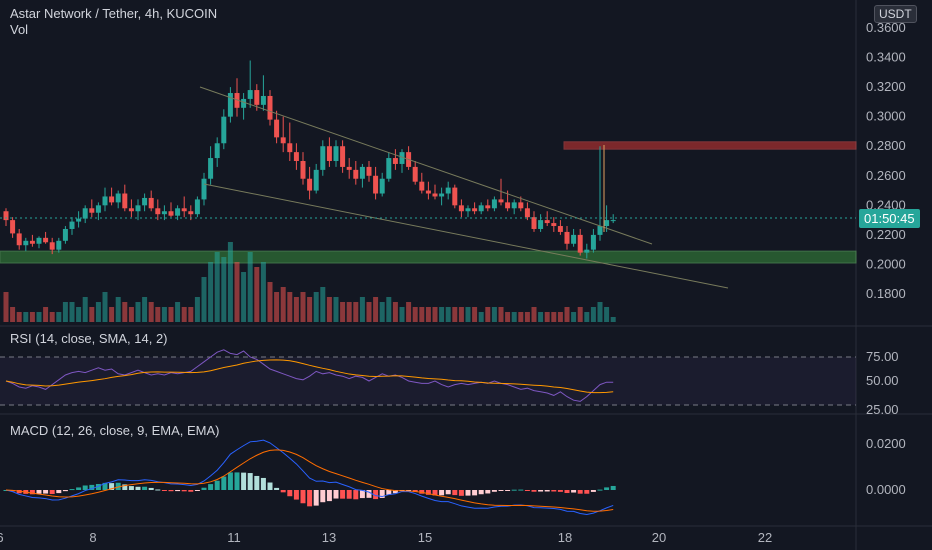 The height and width of the screenshot is (550, 932). What do you see at coordinates (882, 383) in the screenshot?
I see `rsi-axis: 75.00 50.00 25.00` at bounding box center [882, 383].